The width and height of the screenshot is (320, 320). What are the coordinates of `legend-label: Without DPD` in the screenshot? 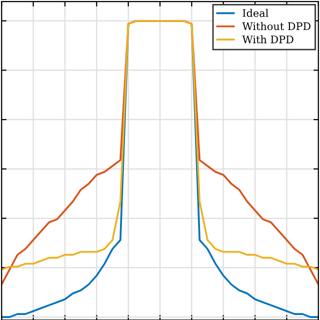 It's located at (276, 26).